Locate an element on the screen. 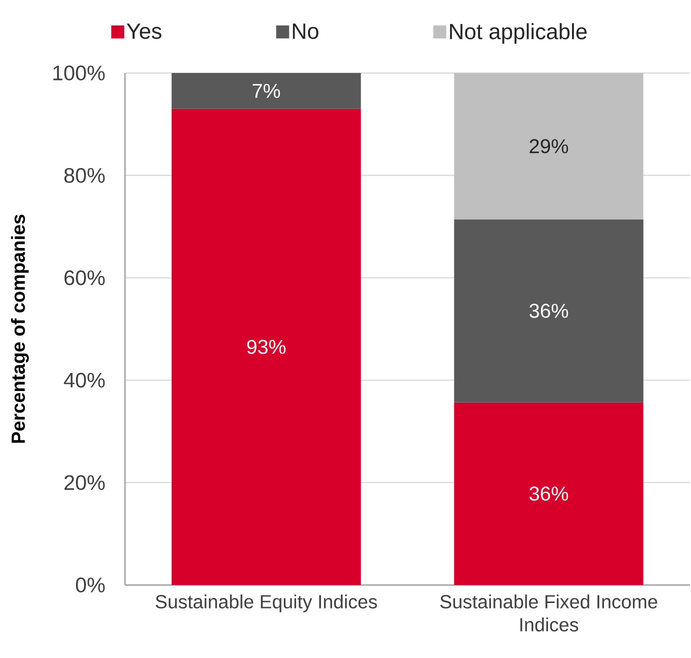 This screenshot has width=691, height=658. data-label: 7% is located at coordinates (266, 91).